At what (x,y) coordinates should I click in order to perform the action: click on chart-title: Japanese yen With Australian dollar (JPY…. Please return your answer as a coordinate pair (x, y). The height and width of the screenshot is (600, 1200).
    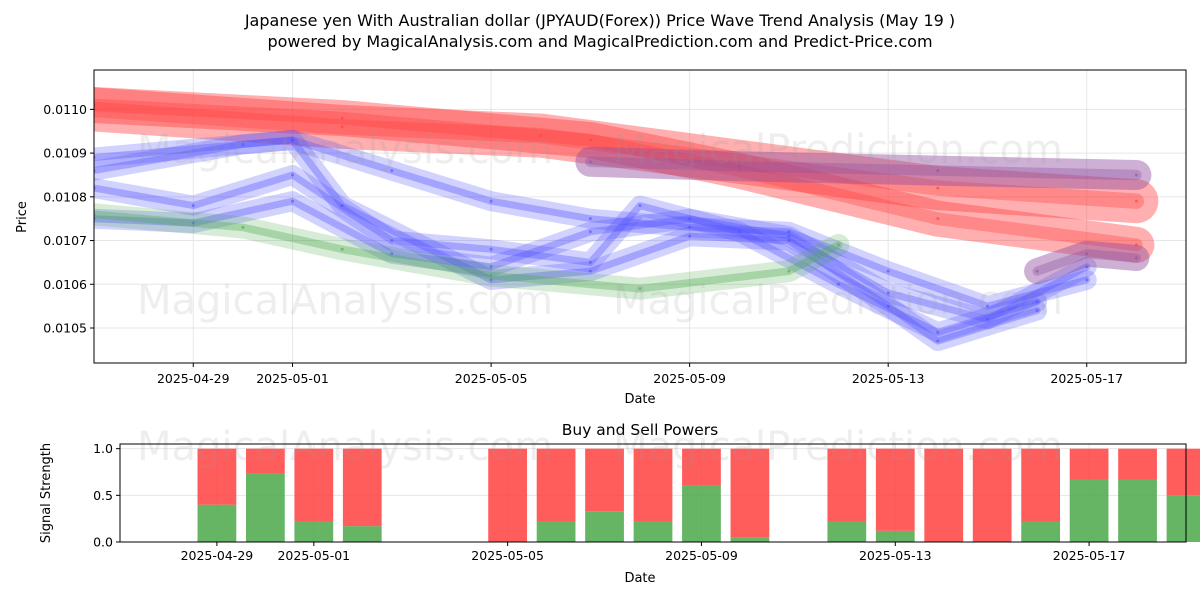
    Looking at the image, I should click on (599, 20).